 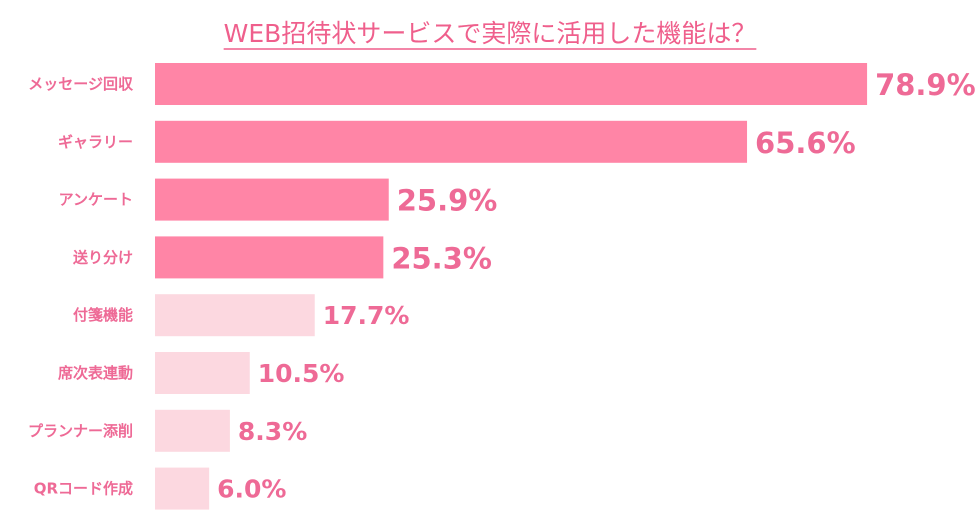 I want to click on category-label-5: 付箋機能, so click(x=103, y=315).